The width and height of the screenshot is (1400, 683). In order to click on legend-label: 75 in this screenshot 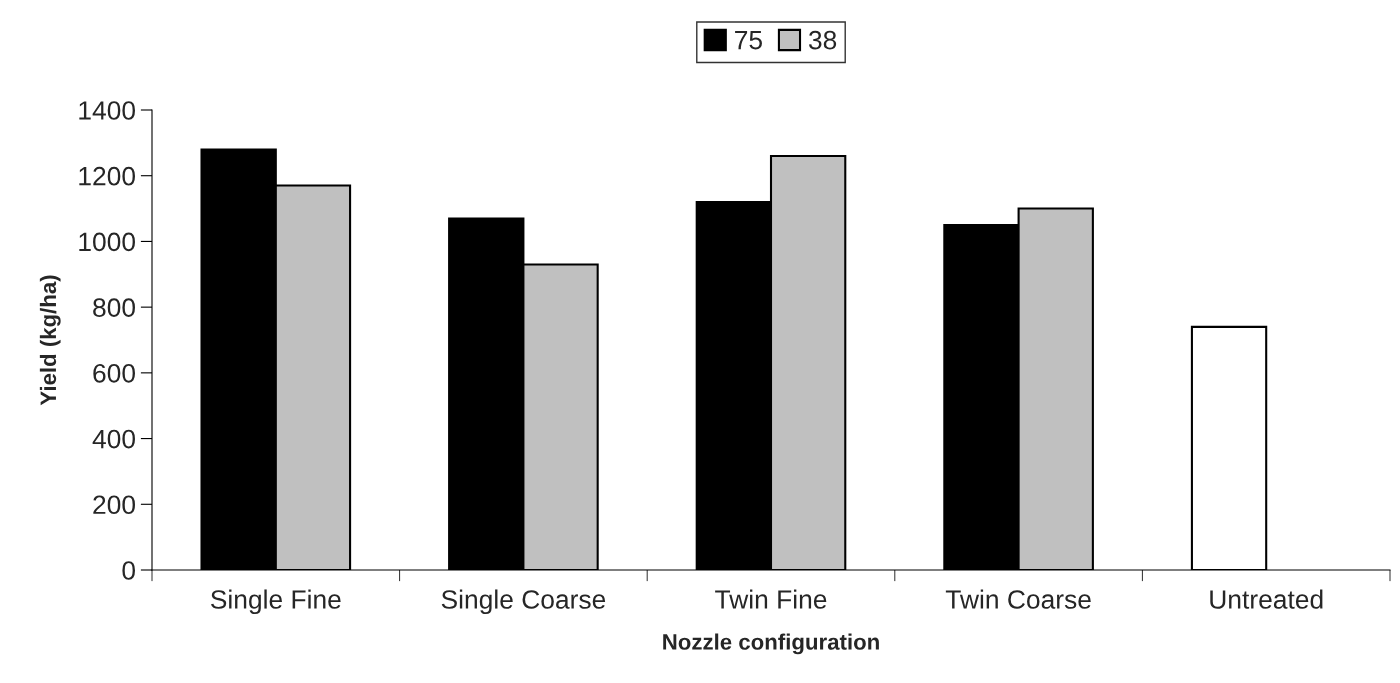, I will do `click(748, 40)`.